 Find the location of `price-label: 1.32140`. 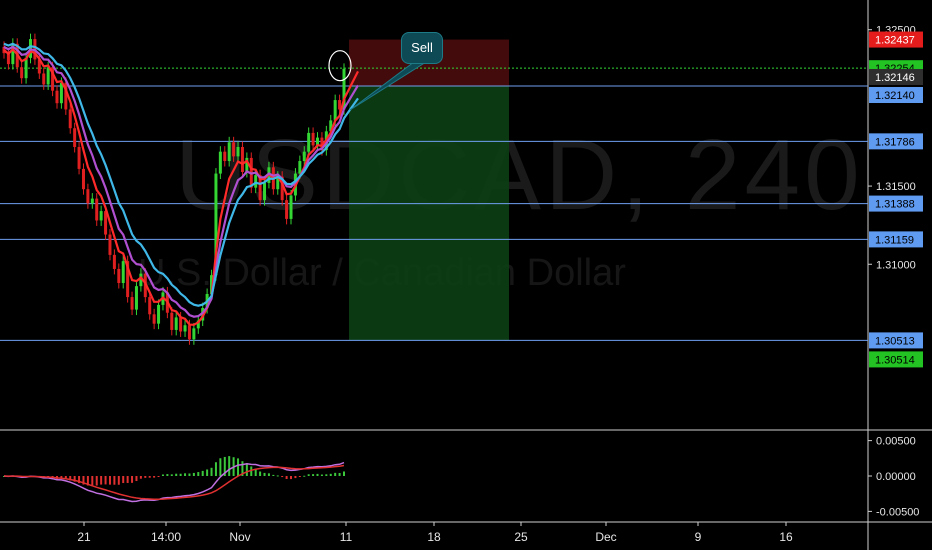

price-label: 1.32140 is located at coordinates (895, 96).